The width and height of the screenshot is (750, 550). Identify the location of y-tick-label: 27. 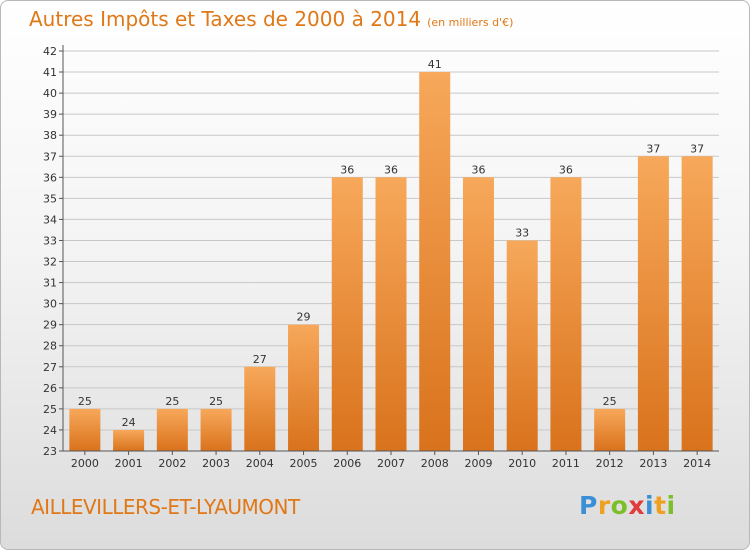
(50, 367).